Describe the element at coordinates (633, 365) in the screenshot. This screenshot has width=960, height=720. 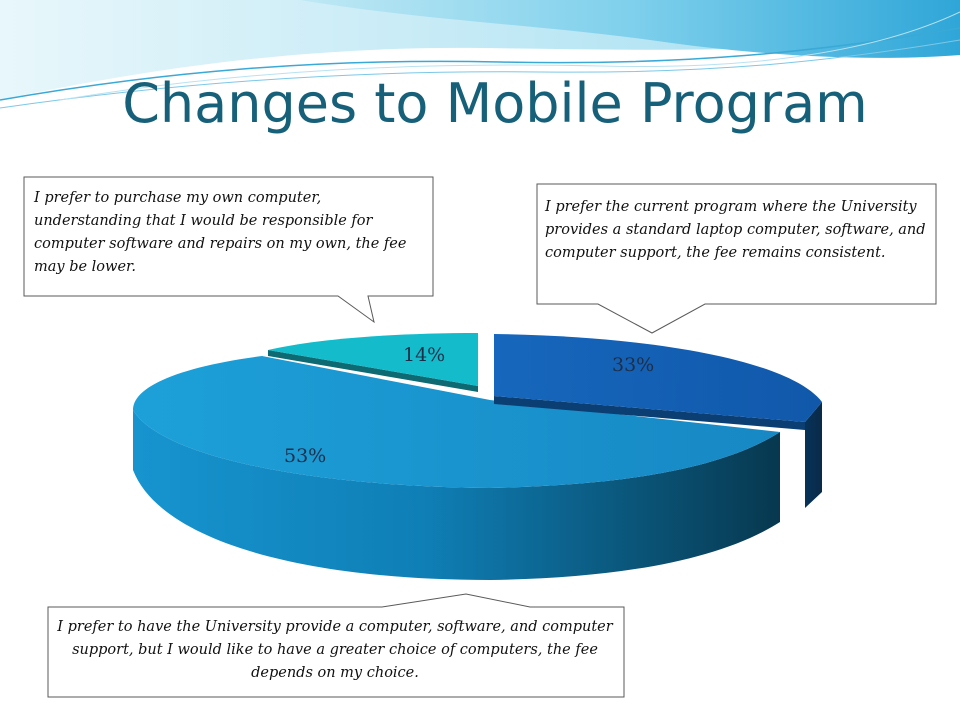
I see `pie-label-33: 33%` at that location.